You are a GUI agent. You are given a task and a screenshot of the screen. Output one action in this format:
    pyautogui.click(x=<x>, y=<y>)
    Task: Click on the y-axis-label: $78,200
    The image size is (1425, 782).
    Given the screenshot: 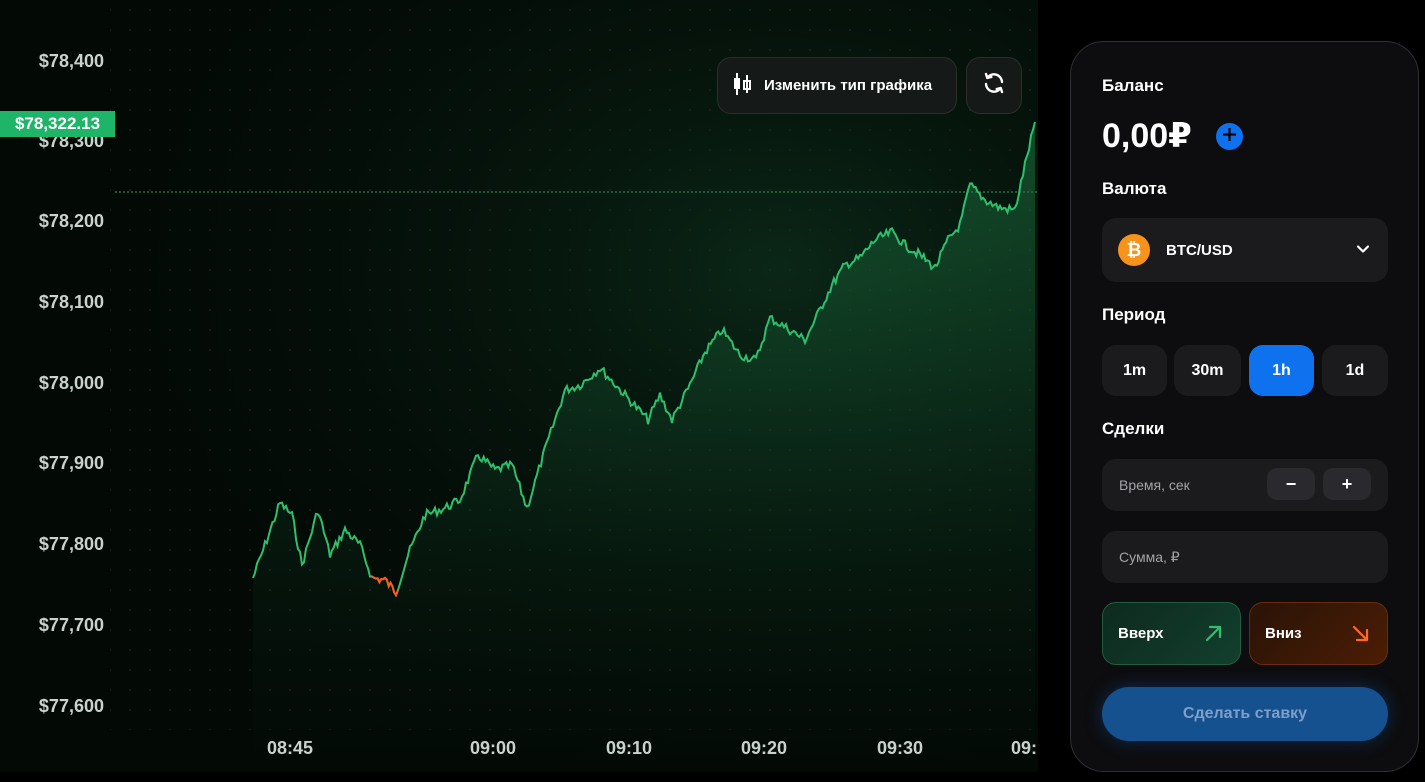 What is the action you would take?
    pyautogui.click(x=71, y=221)
    